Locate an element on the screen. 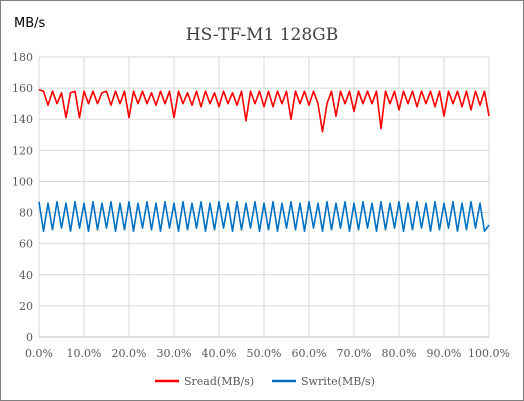 The image size is (524, 401). x-tick-label: 80.0% is located at coordinates (399, 353).